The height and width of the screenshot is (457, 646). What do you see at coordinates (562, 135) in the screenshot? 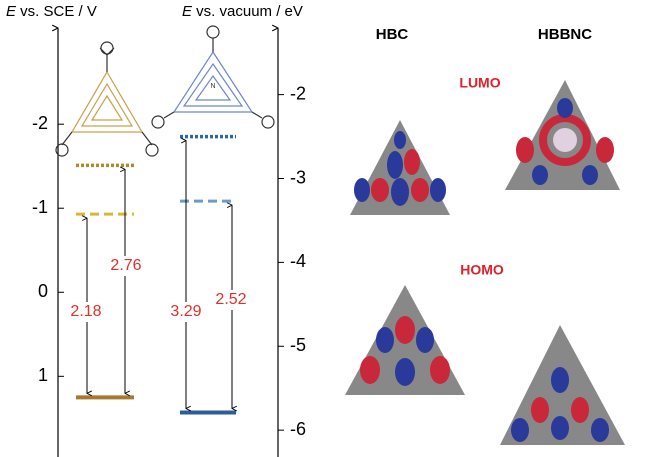
I see `hbbnc-lumo-orbital` at bounding box center [562, 135].